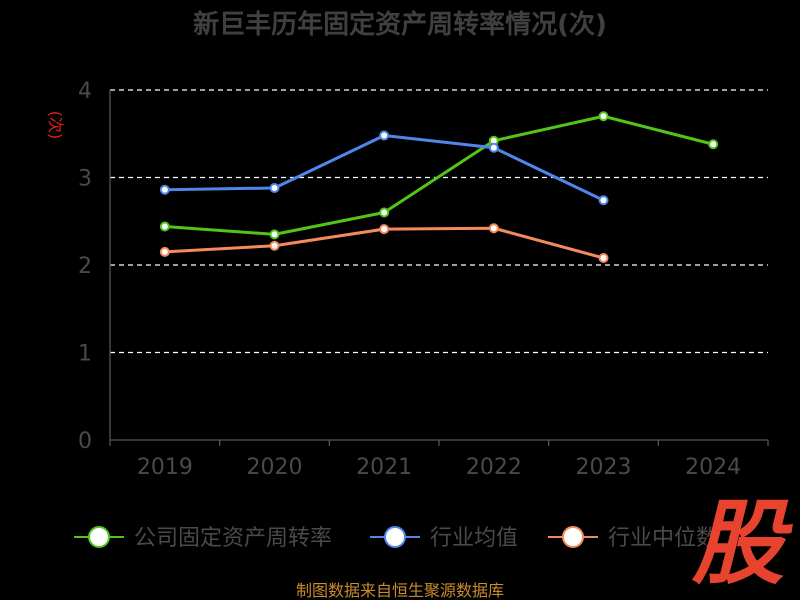 The height and width of the screenshot is (600, 800). What do you see at coordinates (85, 179) in the screenshot?
I see `y-tick-label: 3` at bounding box center [85, 179].